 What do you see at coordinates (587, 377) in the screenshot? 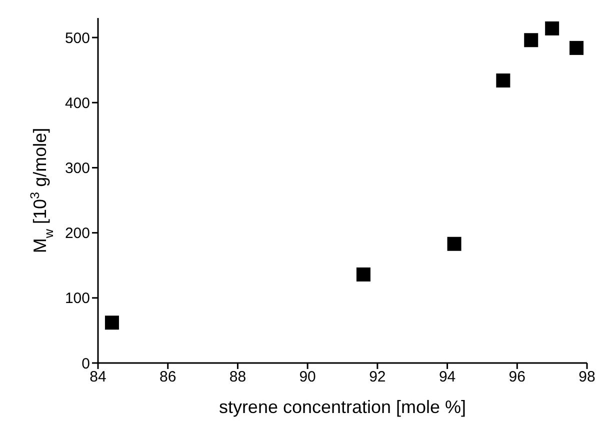
I see `x-tick-label: 98` at bounding box center [587, 377].